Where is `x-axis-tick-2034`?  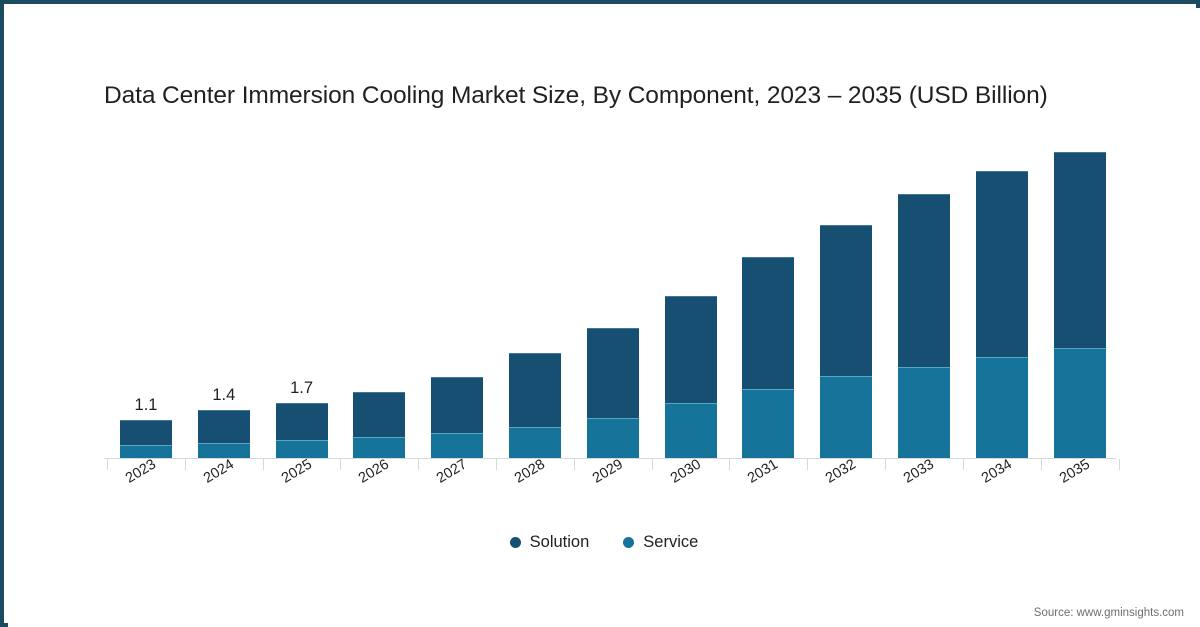
x-axis-tick-2034 is located at coordinates (963, 464).